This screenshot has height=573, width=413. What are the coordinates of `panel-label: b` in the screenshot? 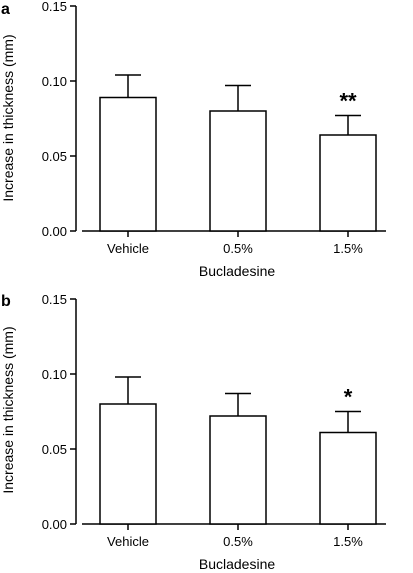 It's located at (6, 301).